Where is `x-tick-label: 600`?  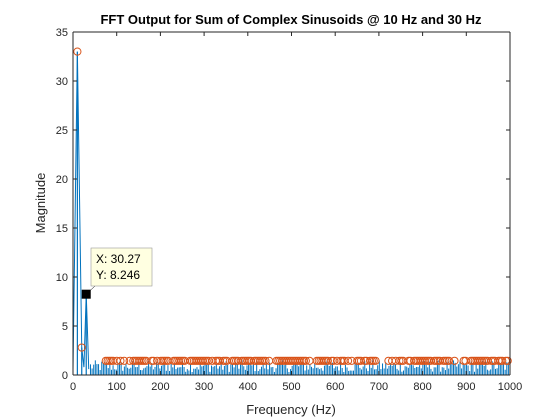
x-tick-label: 600 is located at coordinates (335, 387).